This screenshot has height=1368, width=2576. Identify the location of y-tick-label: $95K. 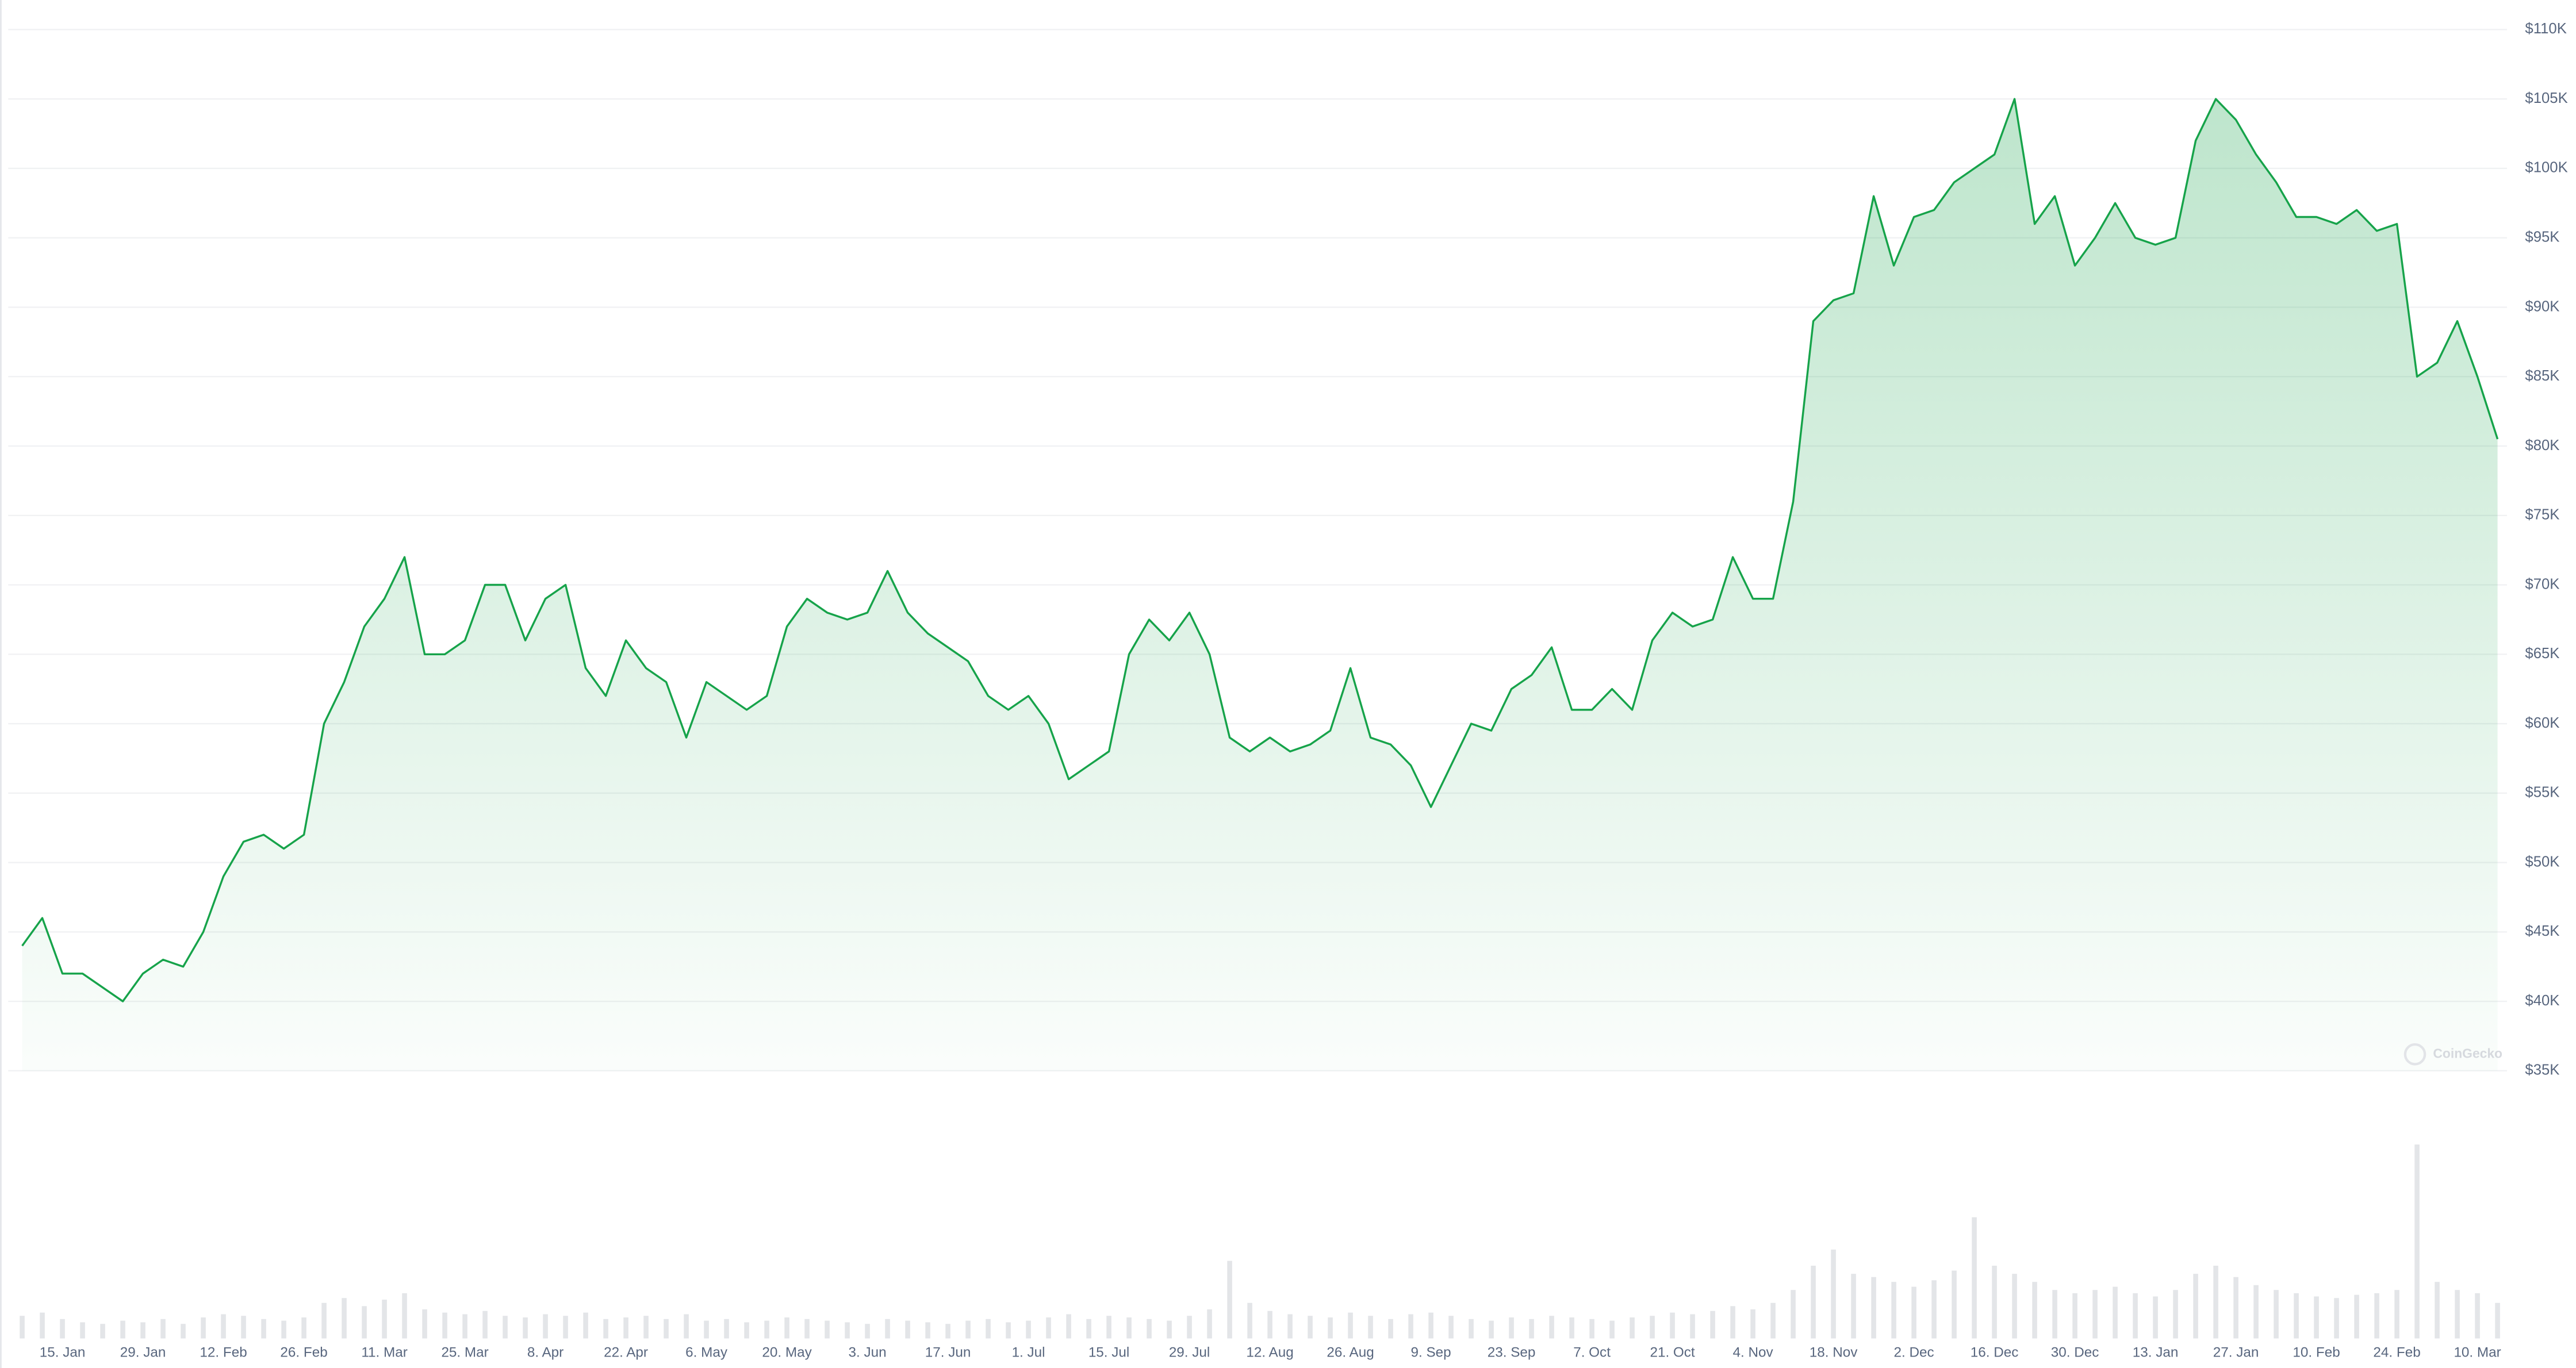
(2542, 237).